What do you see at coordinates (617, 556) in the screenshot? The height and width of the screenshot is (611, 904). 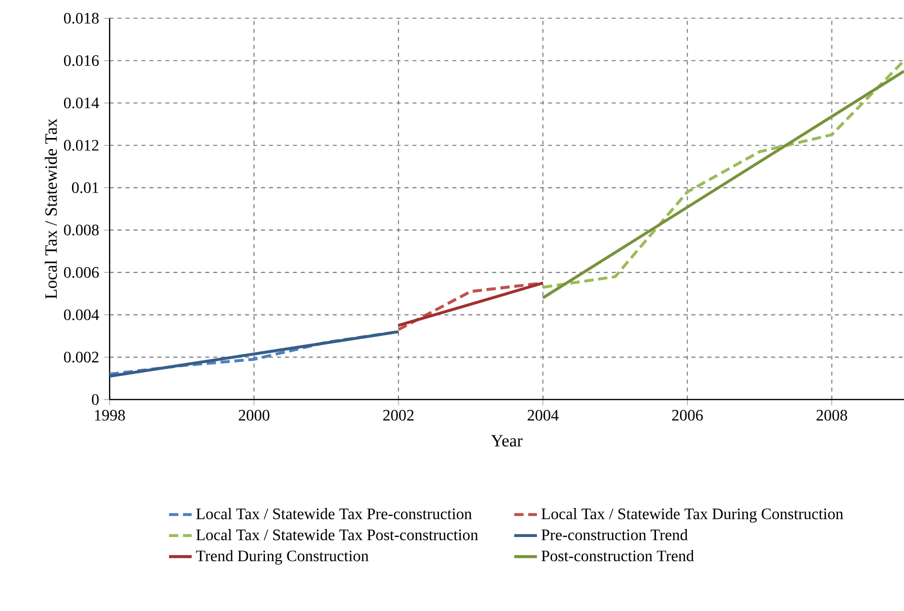 I see `legend-label: Post-construction Trend` at bounding box center [617, 556].